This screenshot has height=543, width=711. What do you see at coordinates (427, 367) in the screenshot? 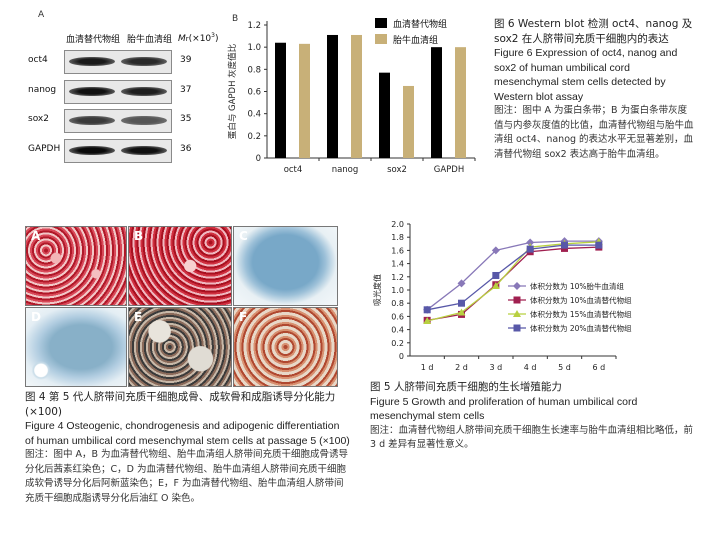
I see `line-x-tick-label: 1 d` at bounding box center [427, 367].